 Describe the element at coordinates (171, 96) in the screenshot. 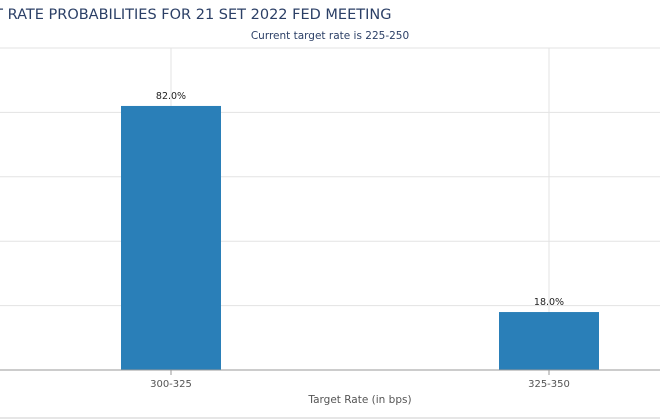

I see `data-label-300-325: 82.0%` at that location.